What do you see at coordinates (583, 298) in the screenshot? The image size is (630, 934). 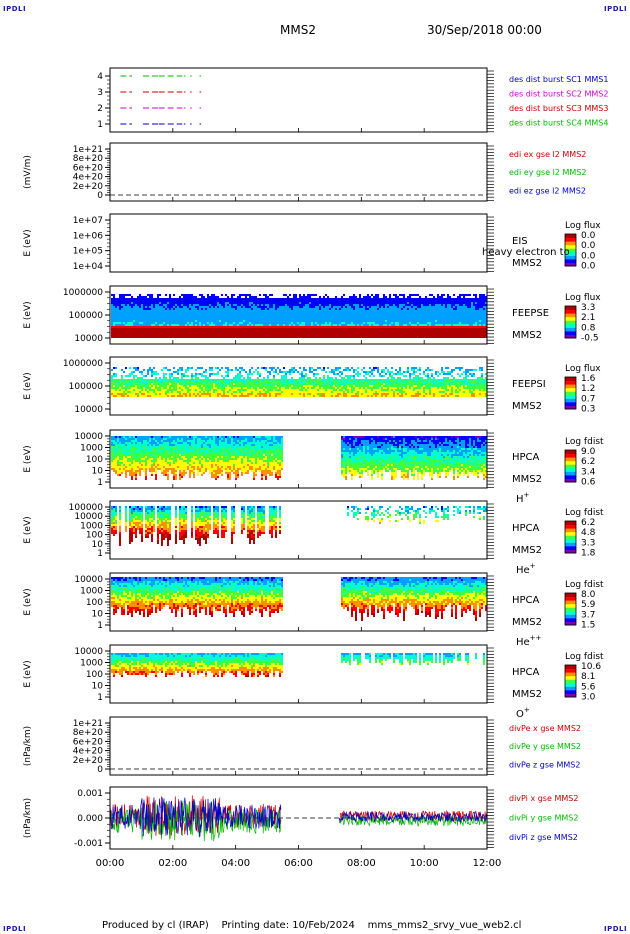 I see `colorbar-title: Log flux` at bounding box center [583, 298].